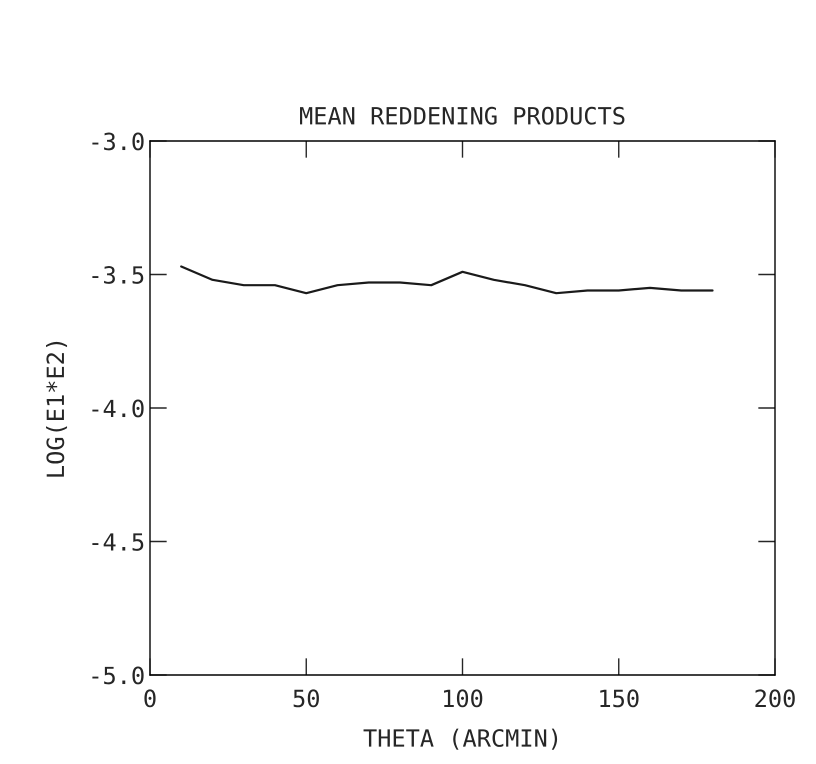  What do you see at coordinates (306, 698) in the screenshot?
I see `x-tick-label: 50` at bounding box center [306, 698].